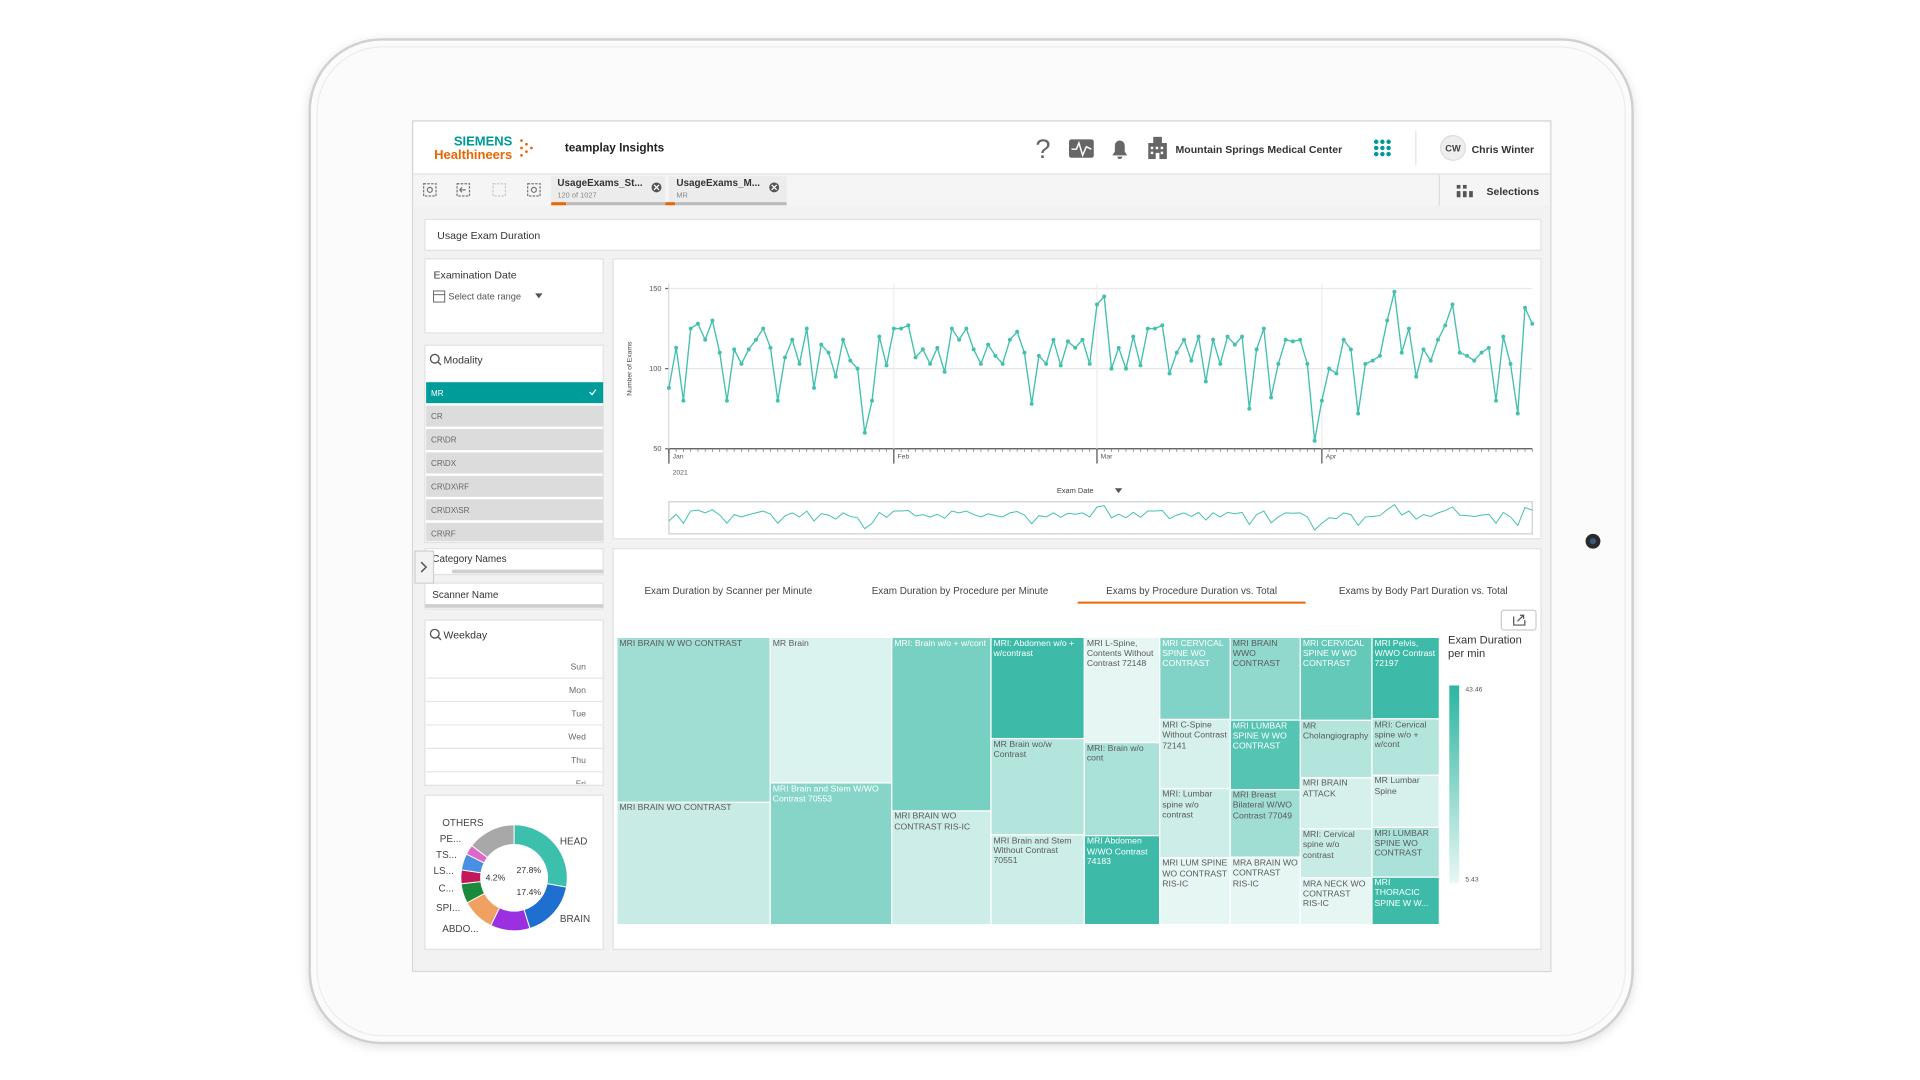  Describe the element at coordinates (1187, 805) in the screenshot. I see `treemap-cell-label: MRI: Lumbar spine w/o contrast` at that location.